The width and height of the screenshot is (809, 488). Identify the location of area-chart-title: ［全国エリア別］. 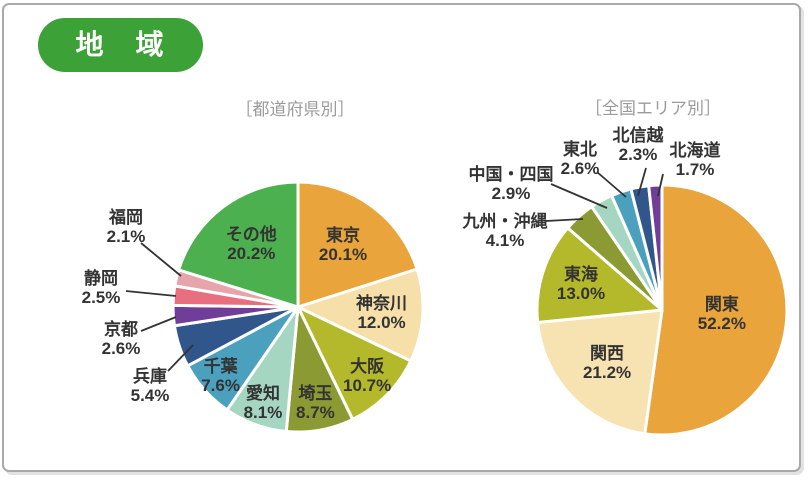
(653, 108).